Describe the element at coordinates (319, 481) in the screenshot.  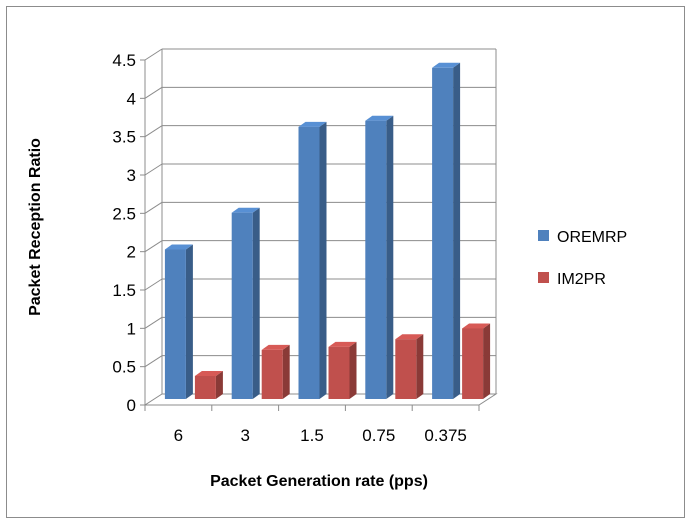
I see `x-axis-title: Packet Generation rate (pps)` at that location.